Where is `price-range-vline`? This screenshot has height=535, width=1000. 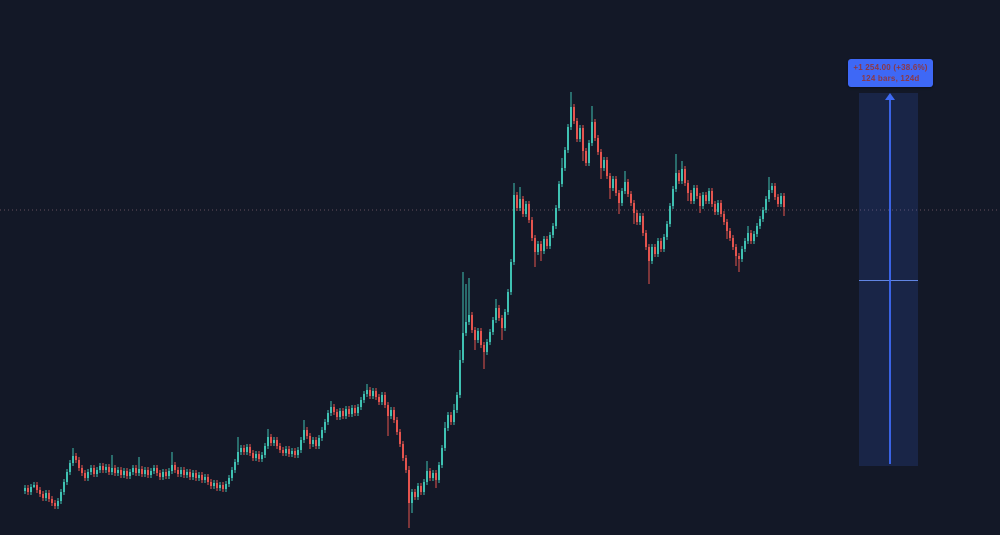
price-range-vline is located at coordinates (890, 280).